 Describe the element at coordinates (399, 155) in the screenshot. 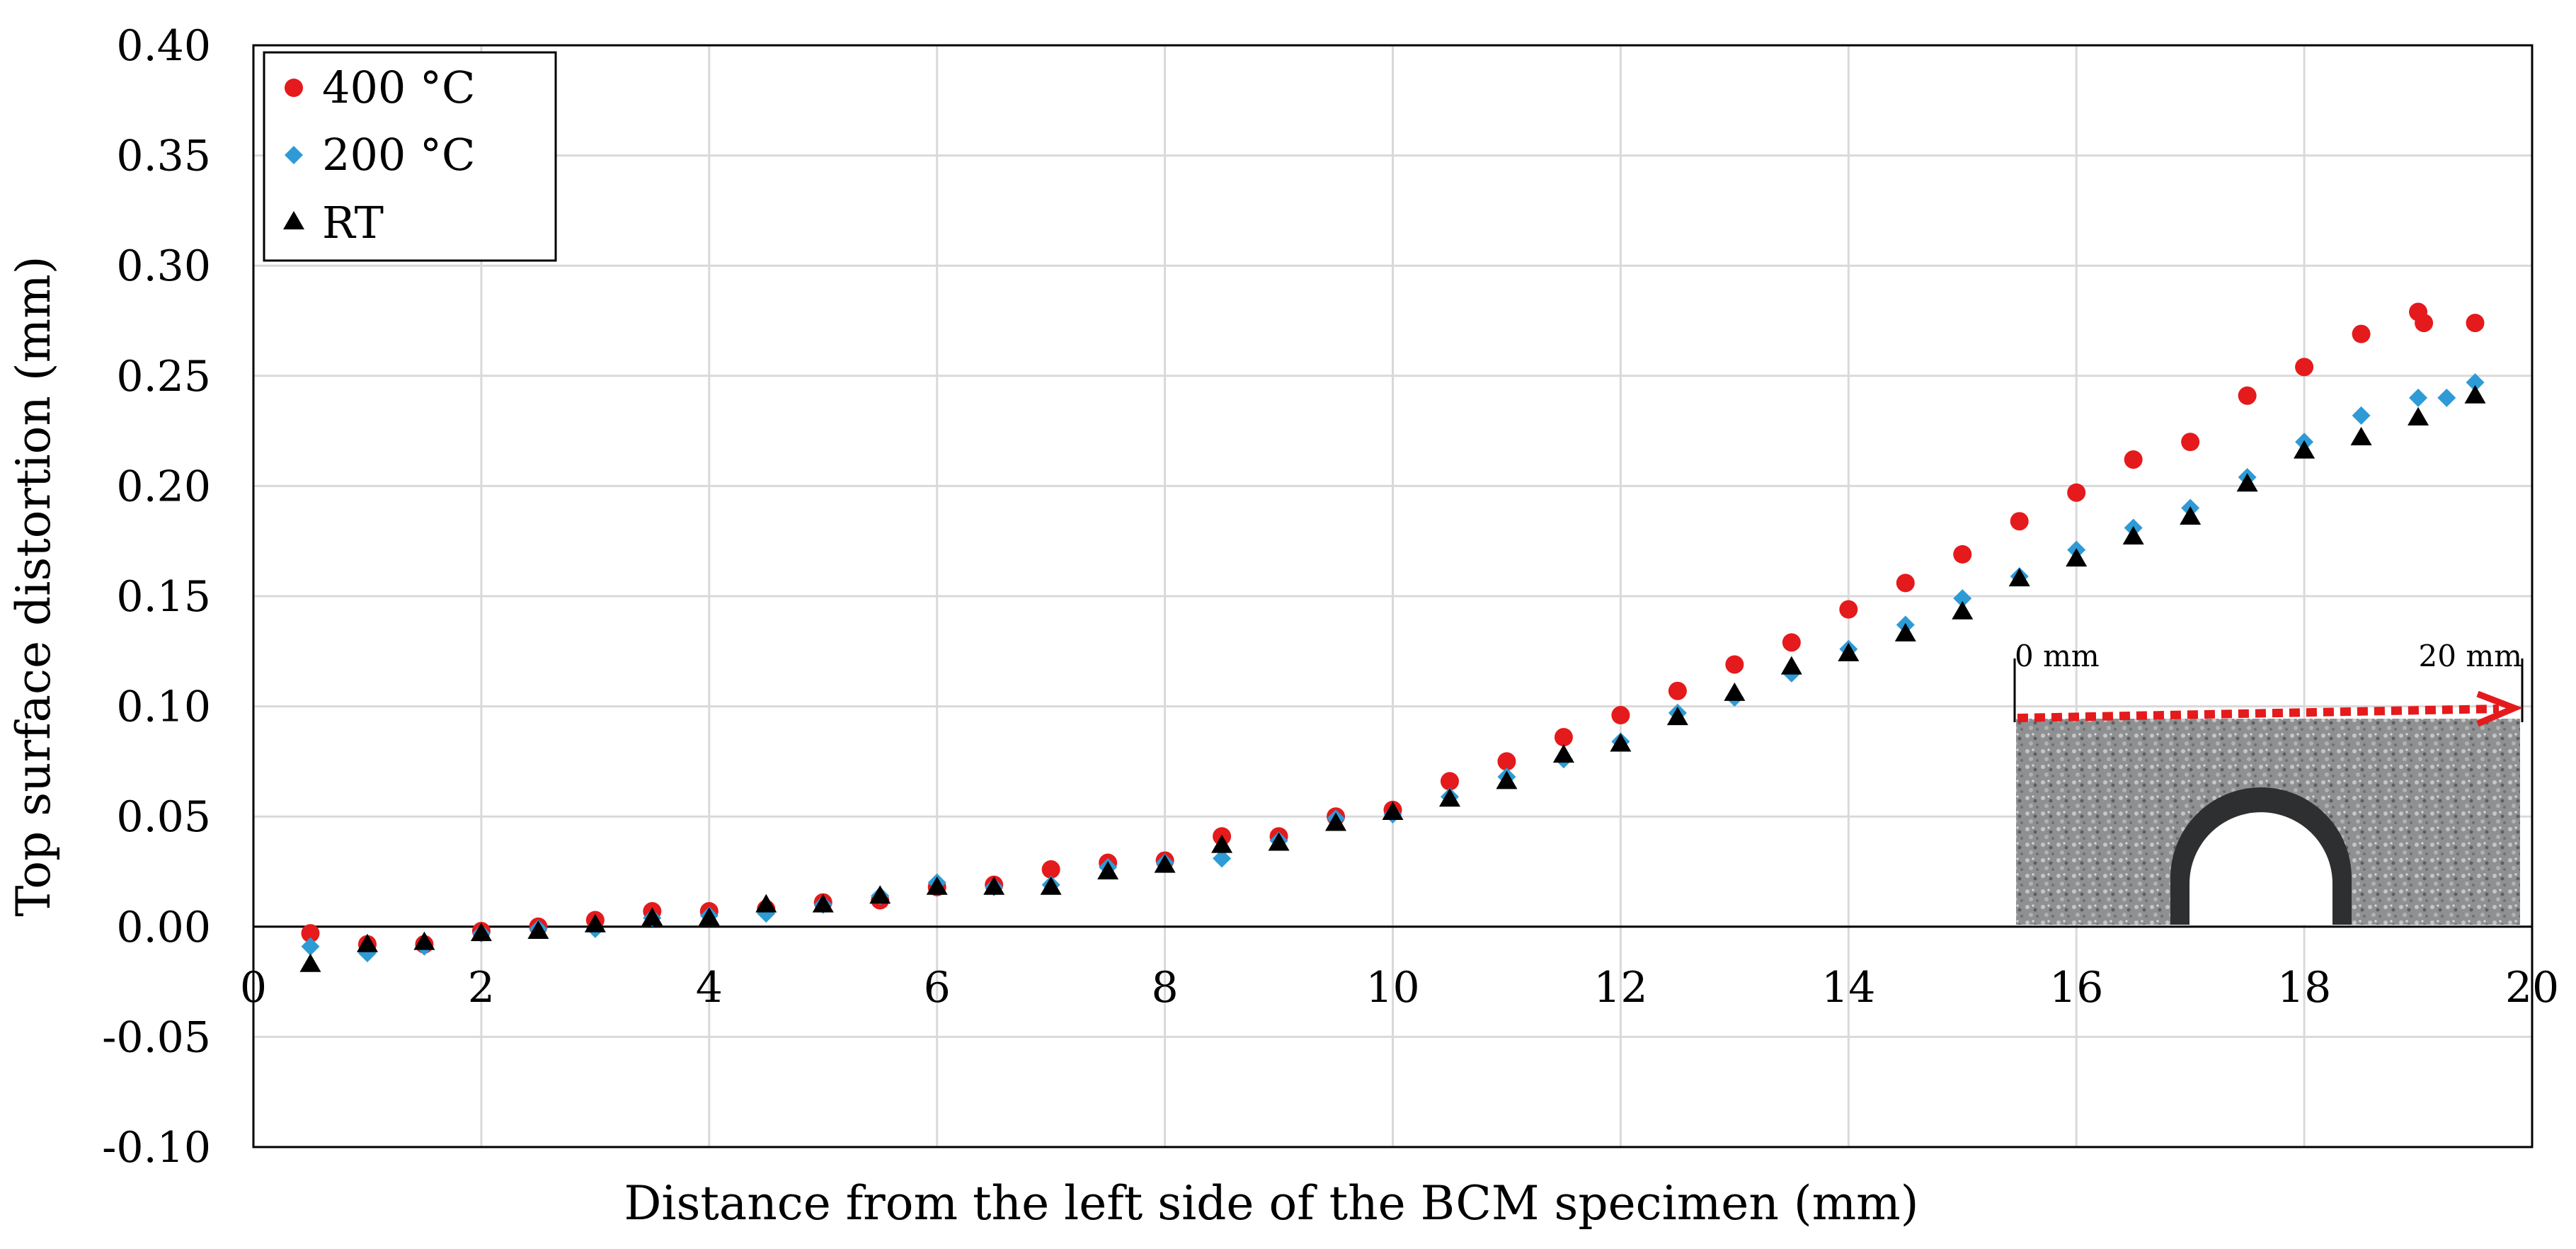

I see `legend-label-200c: 200 °C` at that location.